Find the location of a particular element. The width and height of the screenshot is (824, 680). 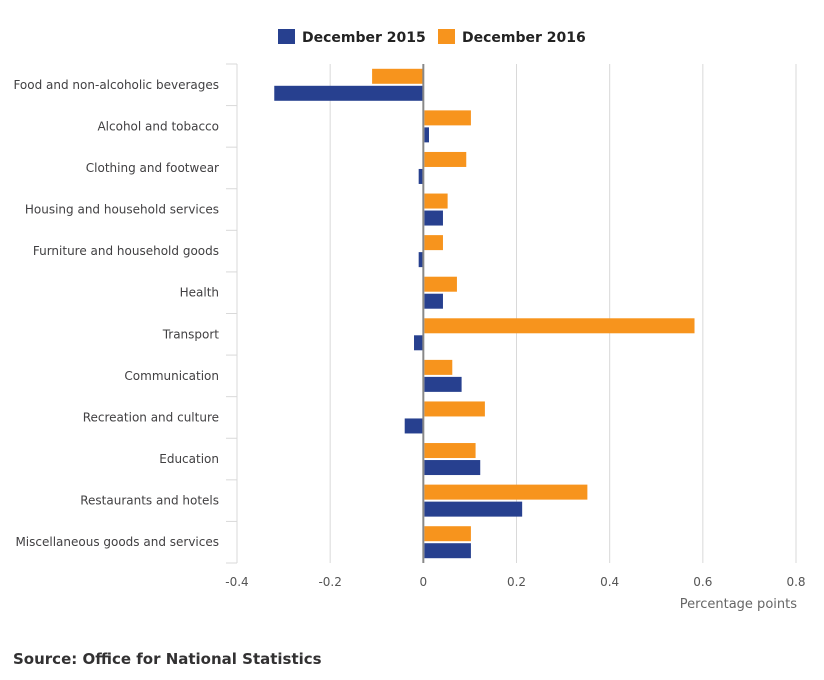

x-axis-ticks: -0.4 -0.2 0 0.2 0.4 0.6 0.8 is located at coordinates (515, 582).